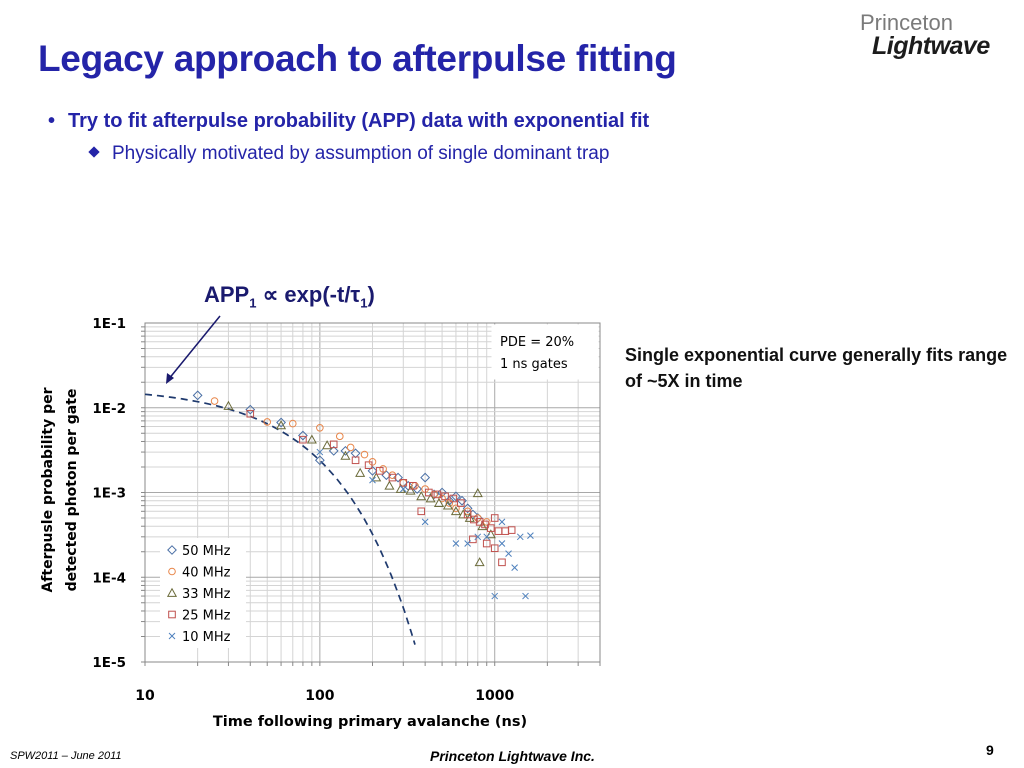 The width and height of the screenshot is (1024, 768). I want to click on info-box-line: 1 ns gates, so click(534, 364).